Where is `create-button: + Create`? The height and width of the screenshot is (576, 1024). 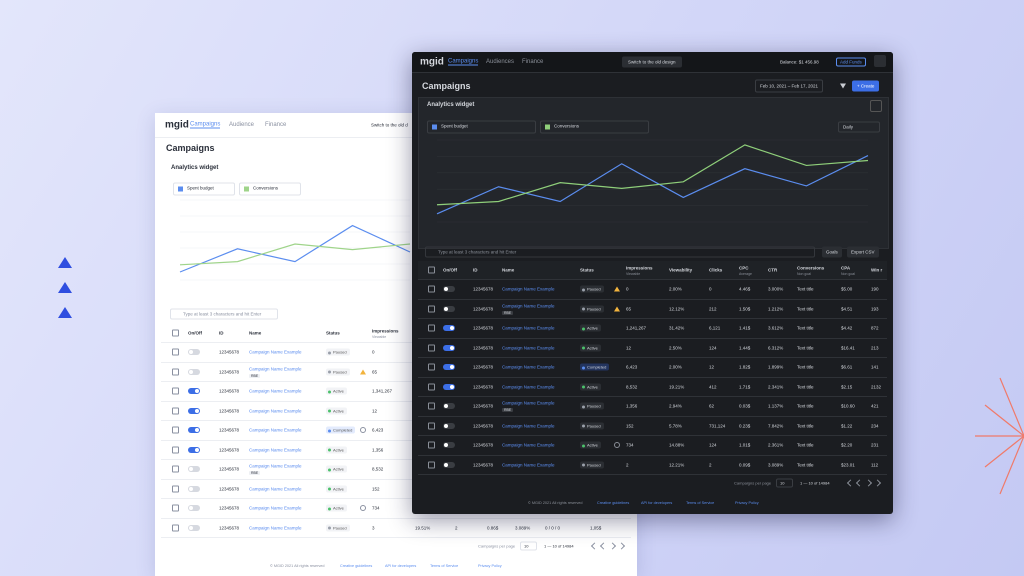
create-button: + Create is located at coordinates (866, 86).